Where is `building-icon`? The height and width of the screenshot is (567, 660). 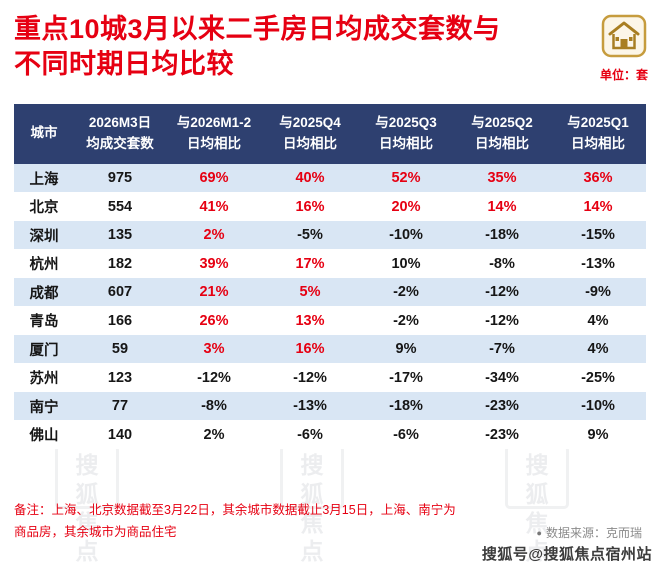 building-icon is located at coordinates (624, 38).